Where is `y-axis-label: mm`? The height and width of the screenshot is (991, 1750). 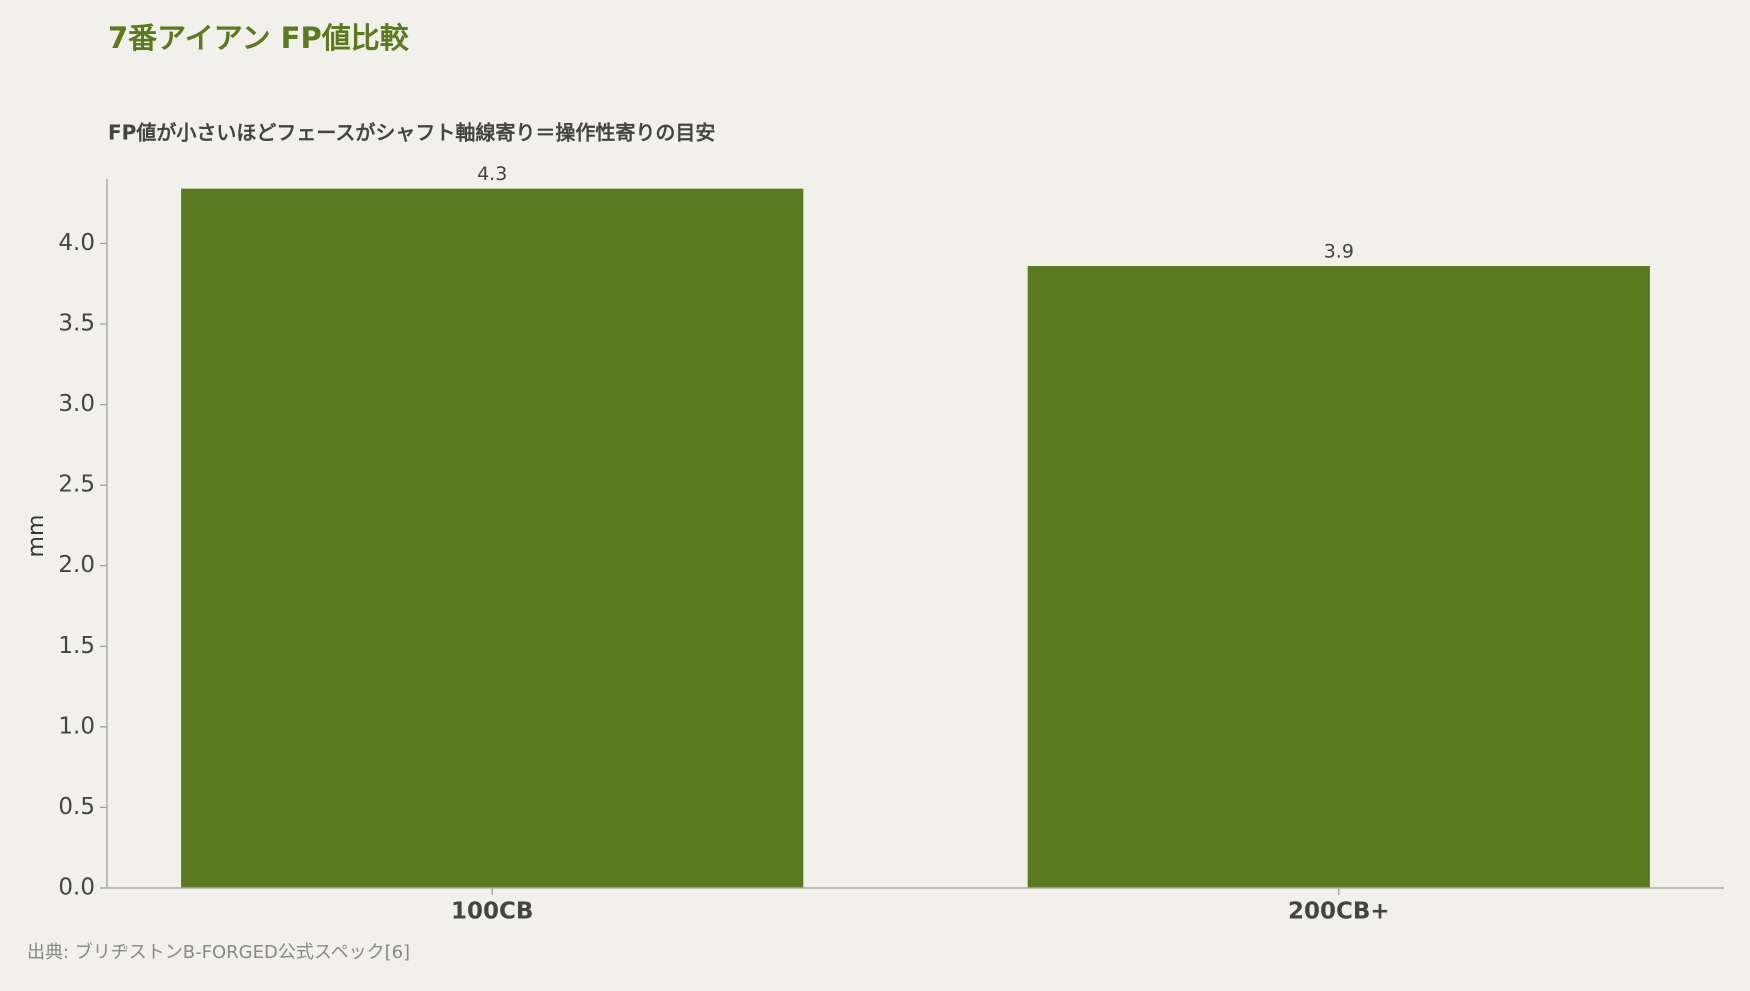 y-axis-label: mm is located at coordinates (36, 536).